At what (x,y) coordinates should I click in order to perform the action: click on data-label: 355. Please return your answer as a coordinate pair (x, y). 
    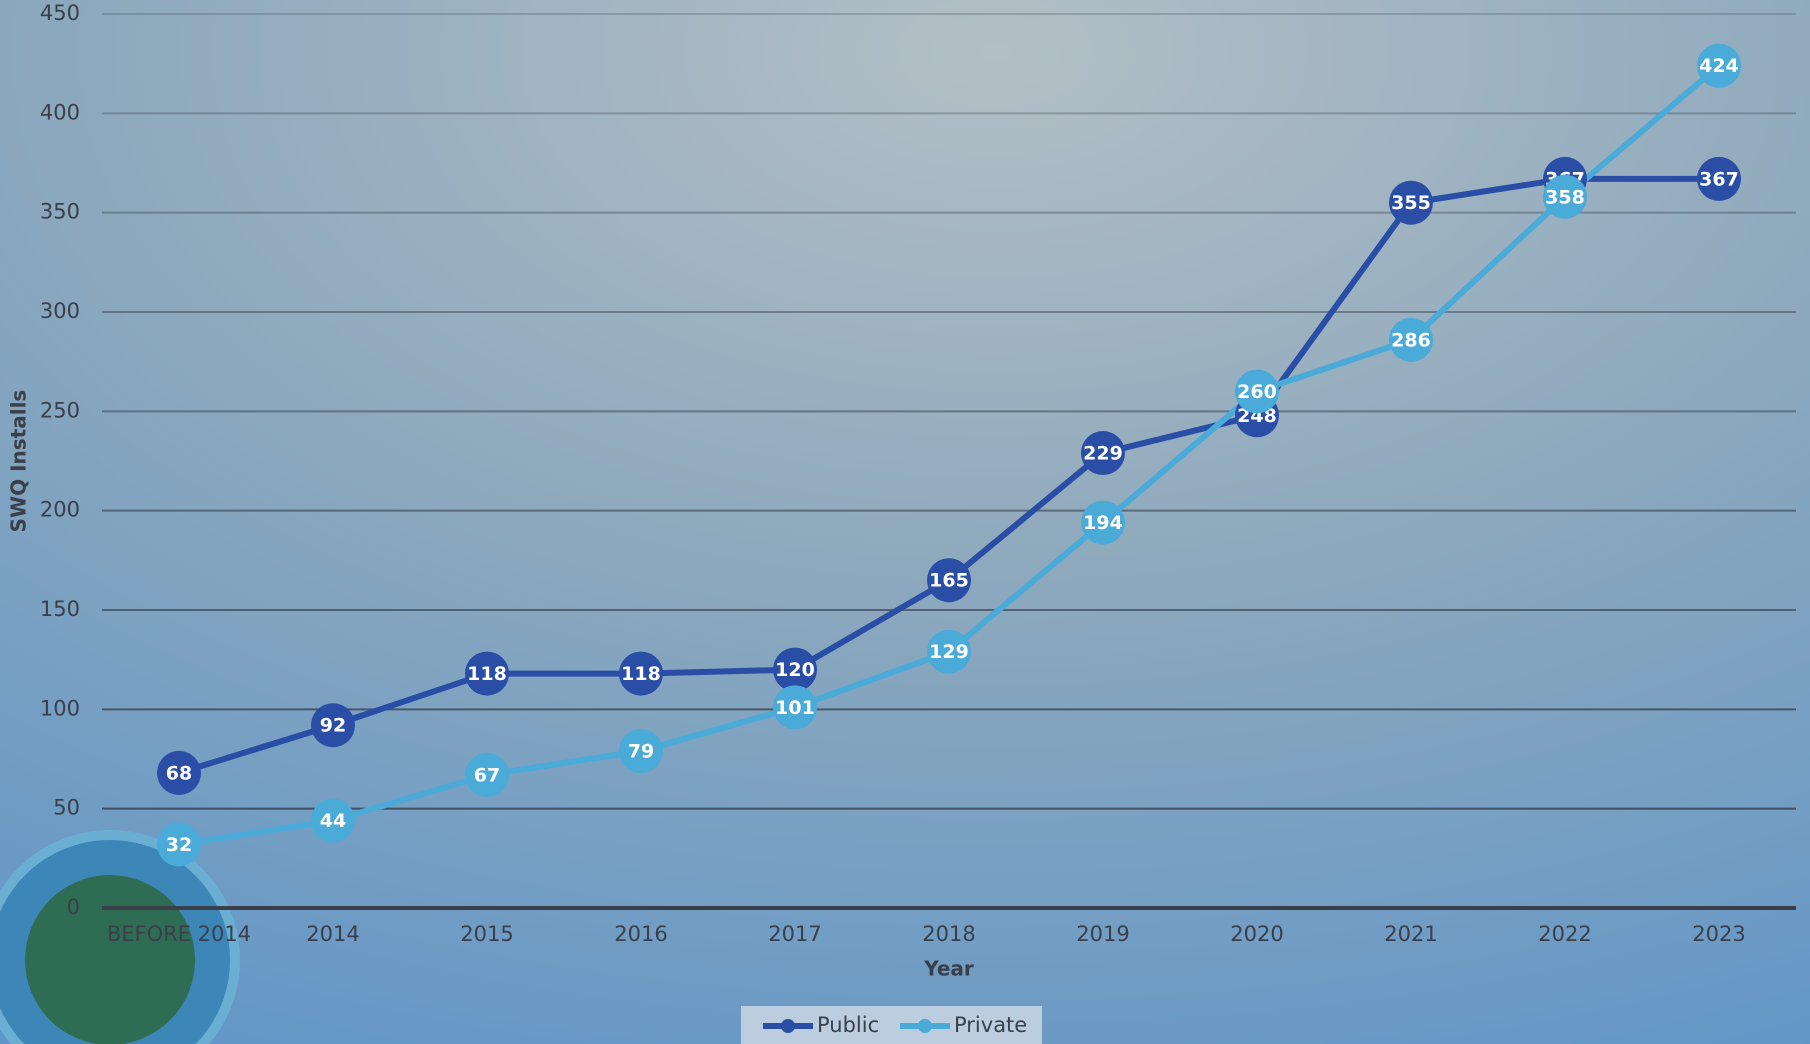
    Looking at the image, I should click on (1411, 203).